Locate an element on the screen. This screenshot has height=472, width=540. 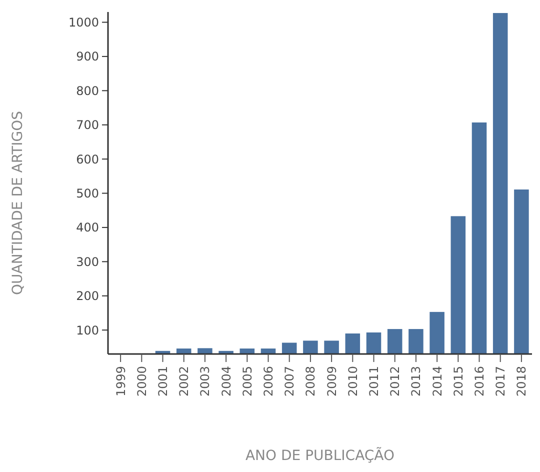
x-tick-label: 2017 is located at coordinates (501, 381).